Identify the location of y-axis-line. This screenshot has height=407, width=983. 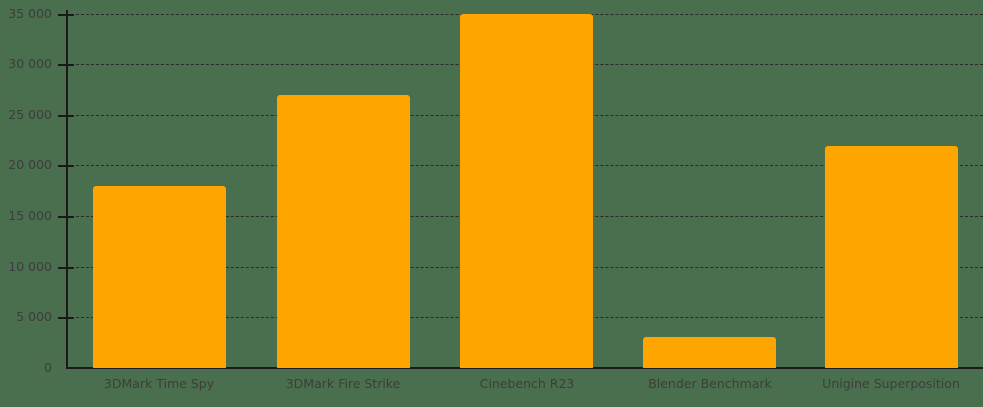
(67, 189).